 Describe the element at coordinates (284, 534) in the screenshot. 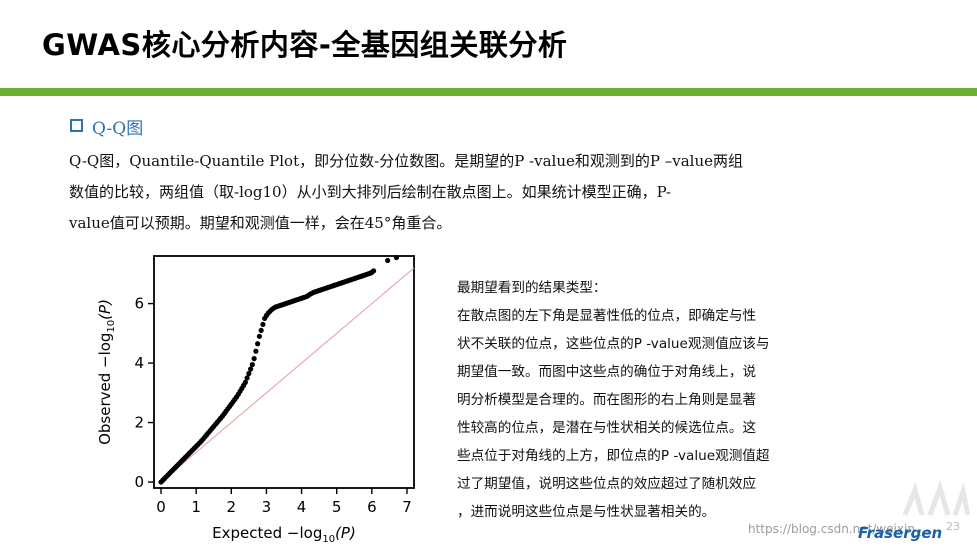

I see `x-axis-label: Expected −log10(P)` at that location.